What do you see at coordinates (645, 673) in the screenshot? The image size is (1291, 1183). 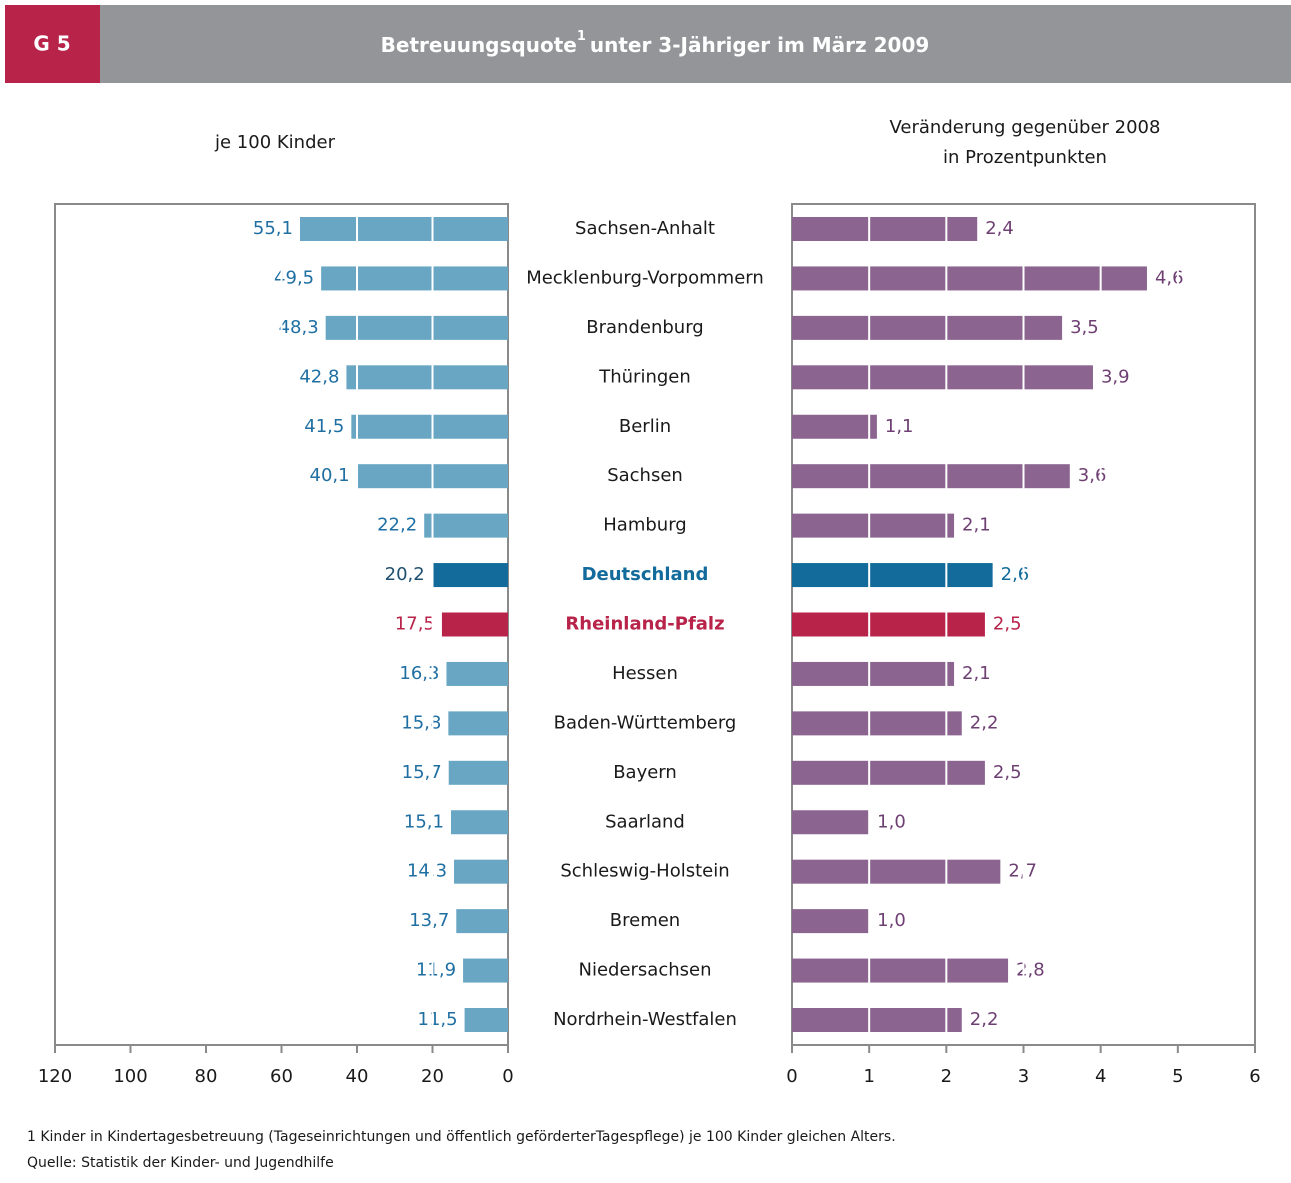 I see `category-label: Hessen` at bounding box center [645, 673].